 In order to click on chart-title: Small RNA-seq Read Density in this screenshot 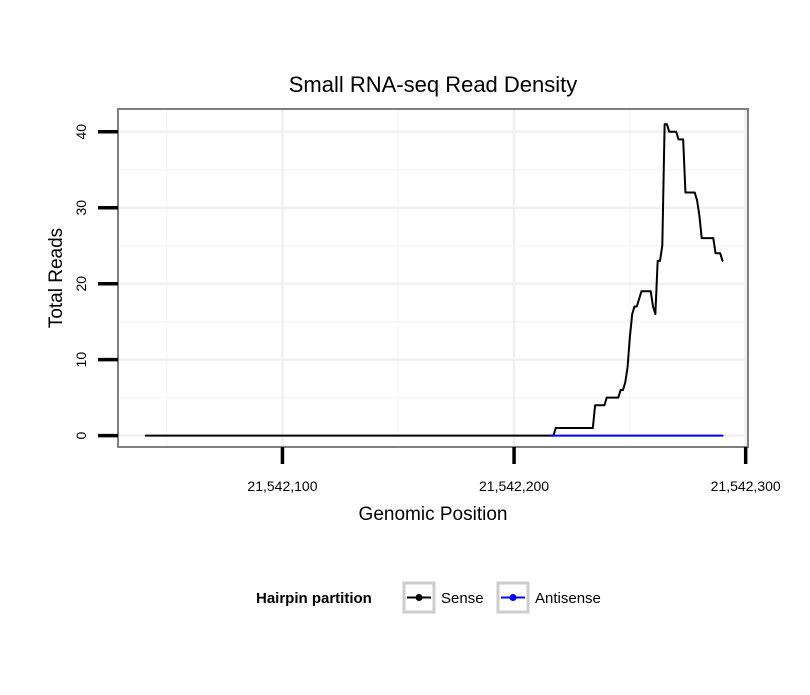, I will do `click(433, 84)`.